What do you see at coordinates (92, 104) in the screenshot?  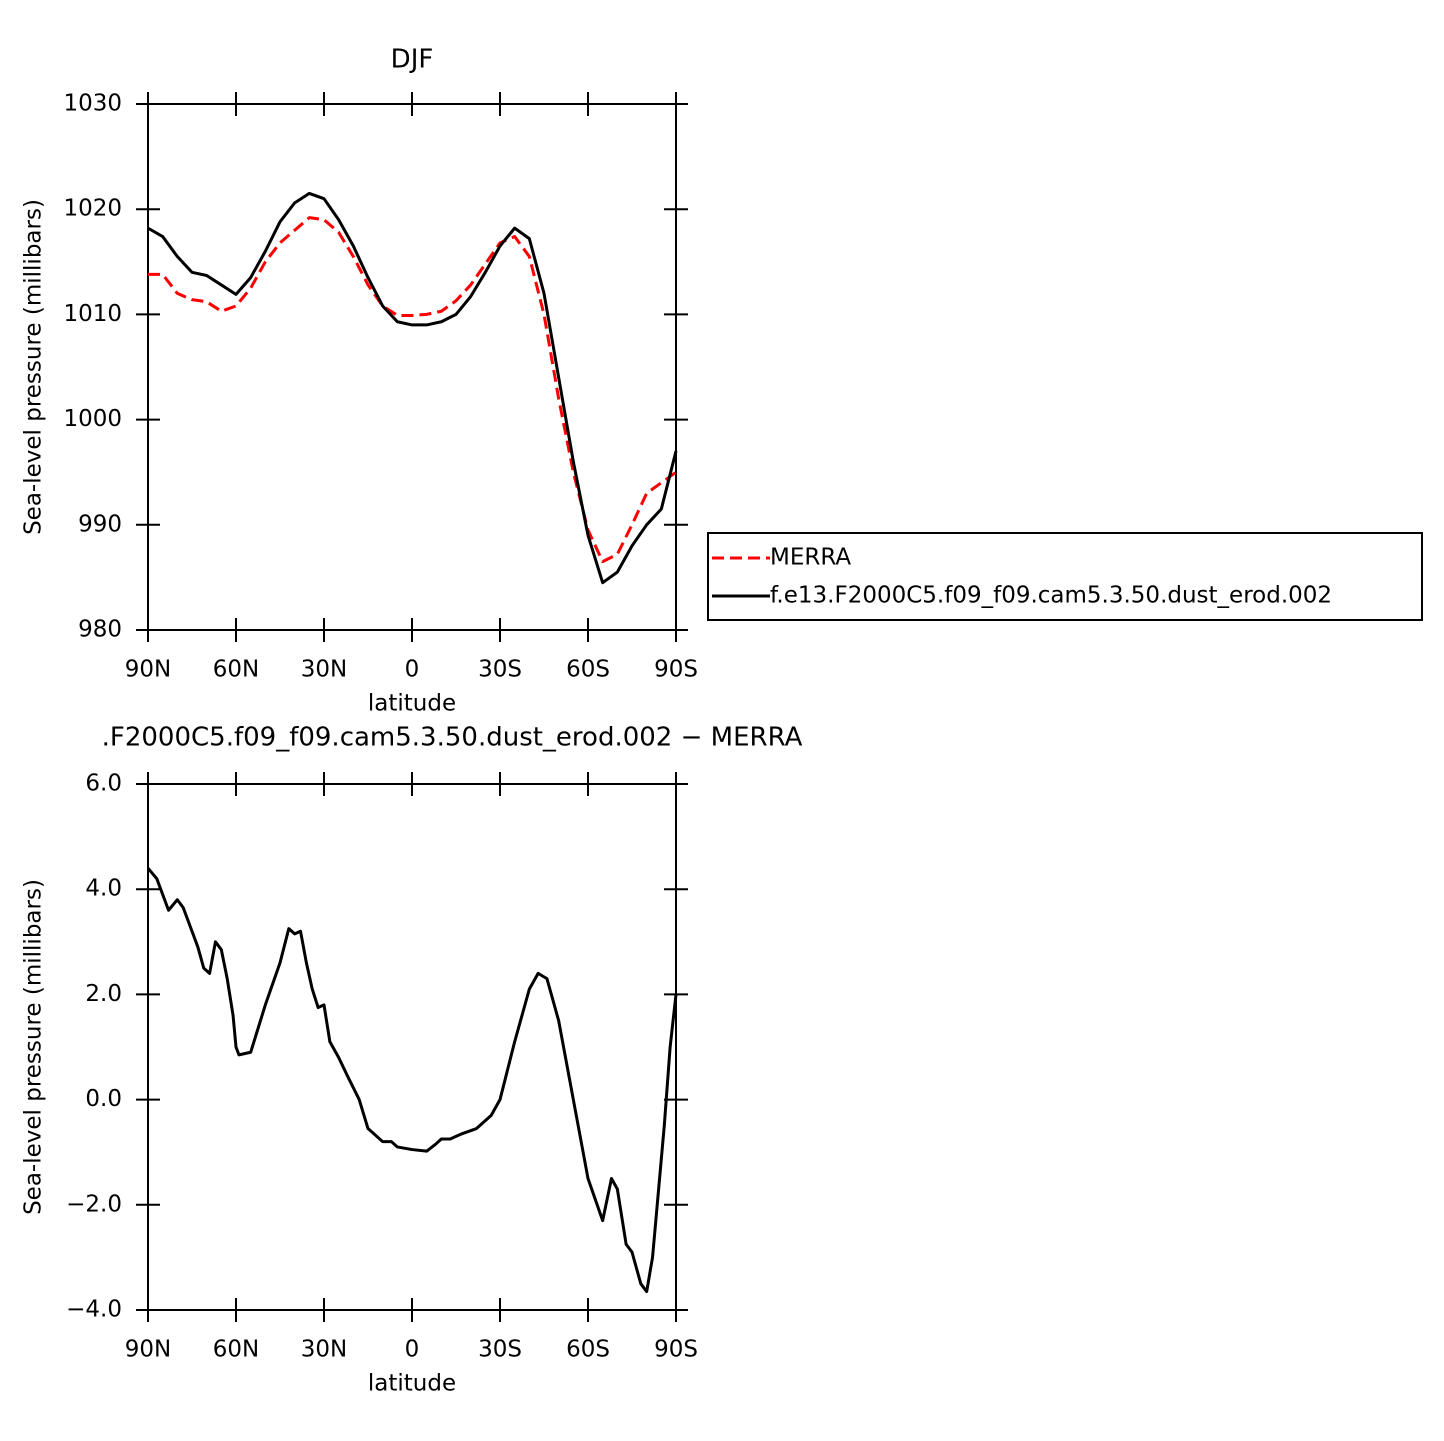 I see `y-tick-label: 1030` at bounding box center [92, 104].